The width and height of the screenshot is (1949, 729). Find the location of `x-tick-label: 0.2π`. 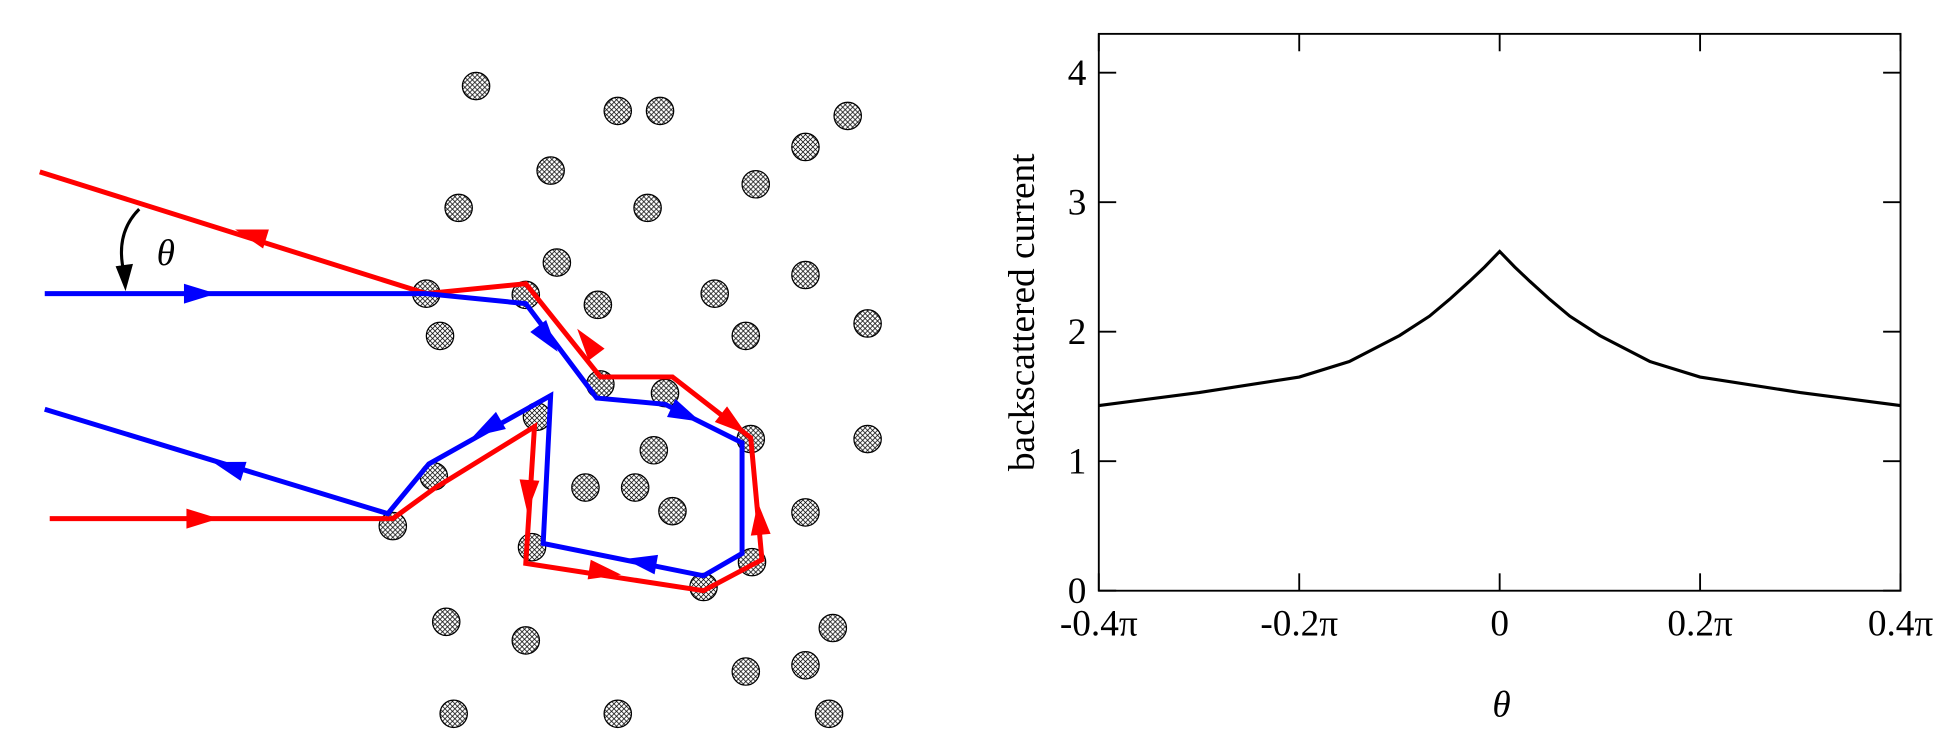

x-tick-label: 0.2π is located at coordinates (1700, 623).